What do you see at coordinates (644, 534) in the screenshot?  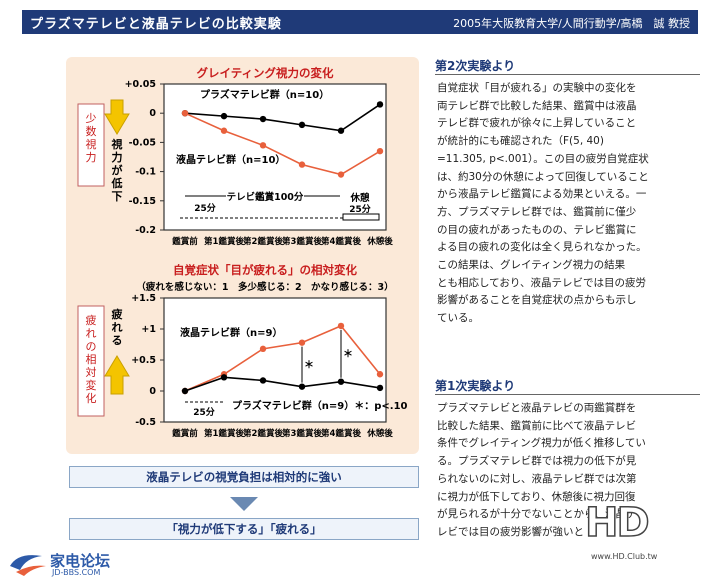 I see `watermark: HD www.HD.Club.tw` at bounding box center [644, 534].